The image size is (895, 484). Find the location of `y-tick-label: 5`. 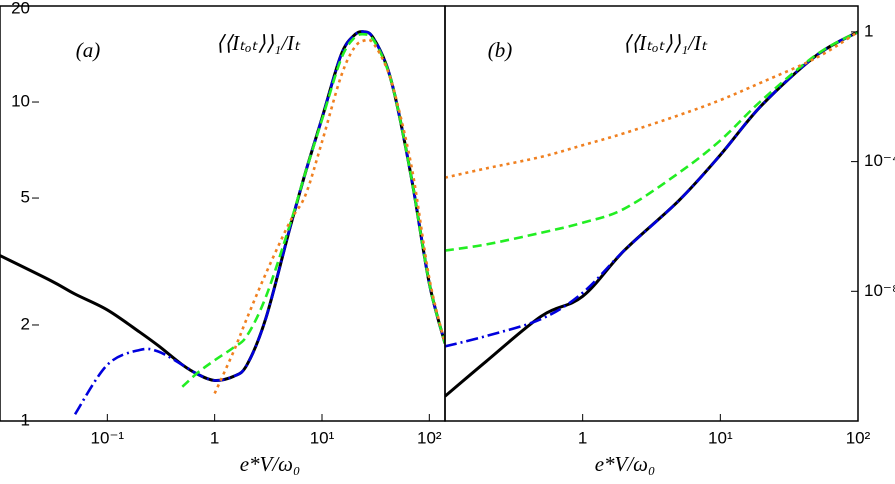

y-tick-label: 5 is located at coordinates (25, 197).